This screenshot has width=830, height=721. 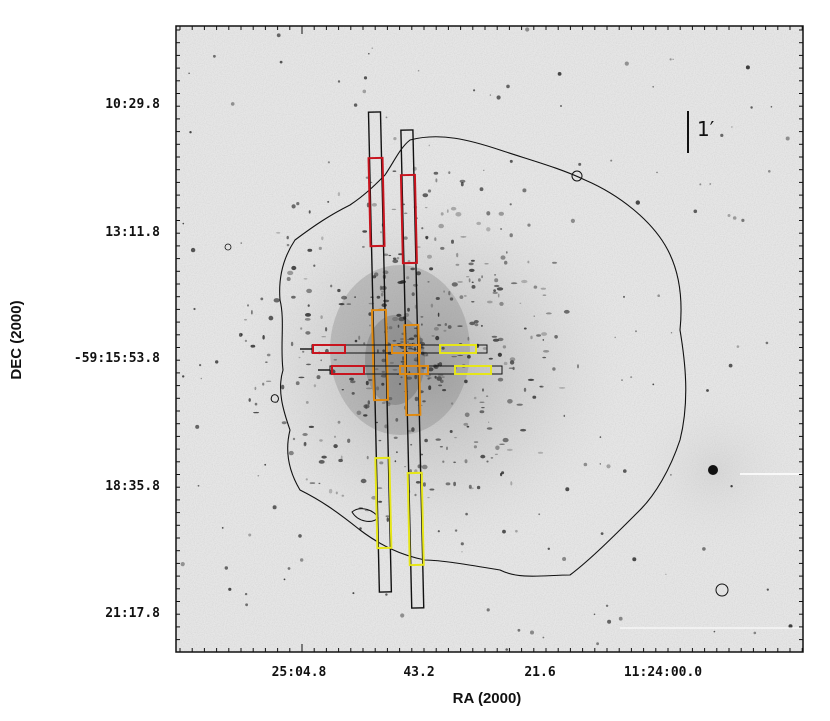 I want to click on slit-right, so click(x=412, y=369).